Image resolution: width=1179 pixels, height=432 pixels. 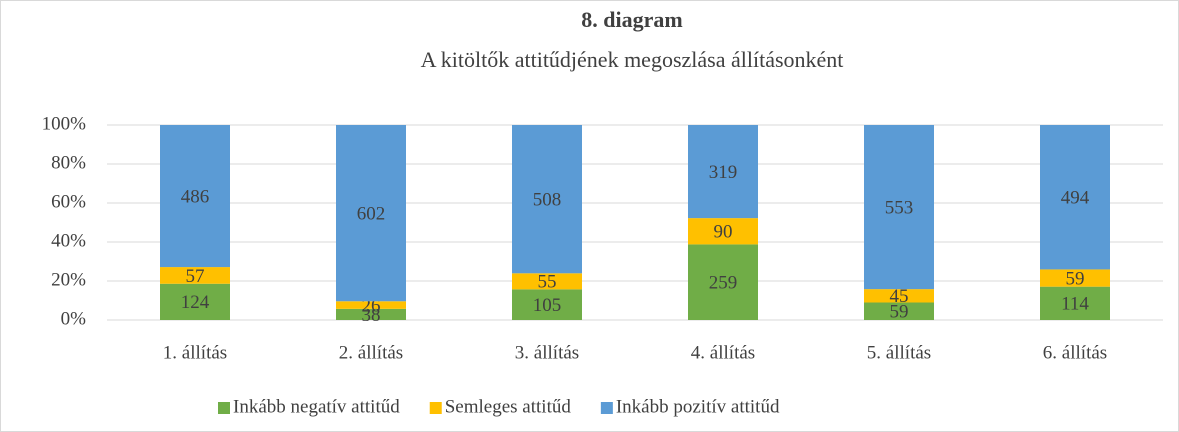 I want to click on data-label: 55, so click(x=547, y=282).